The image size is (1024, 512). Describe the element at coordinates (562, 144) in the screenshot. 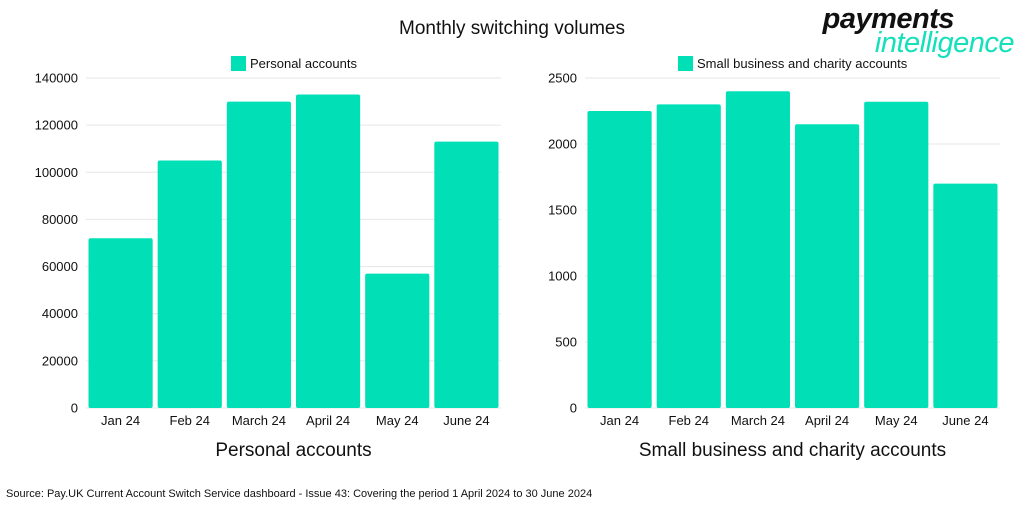

I see `y-tick-label: 2000` at that location.